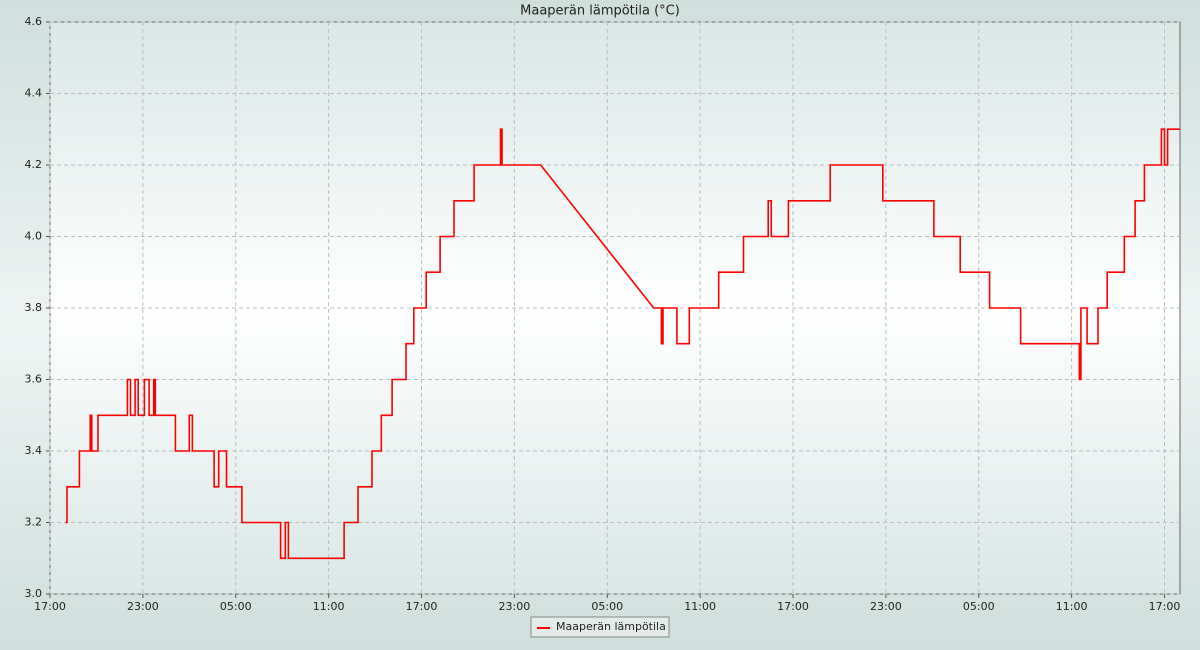  What do you see at coordinates (34, 164) in the screenshot?
I see `y-tick-label: 4.2` at bounding box center [34, 164].